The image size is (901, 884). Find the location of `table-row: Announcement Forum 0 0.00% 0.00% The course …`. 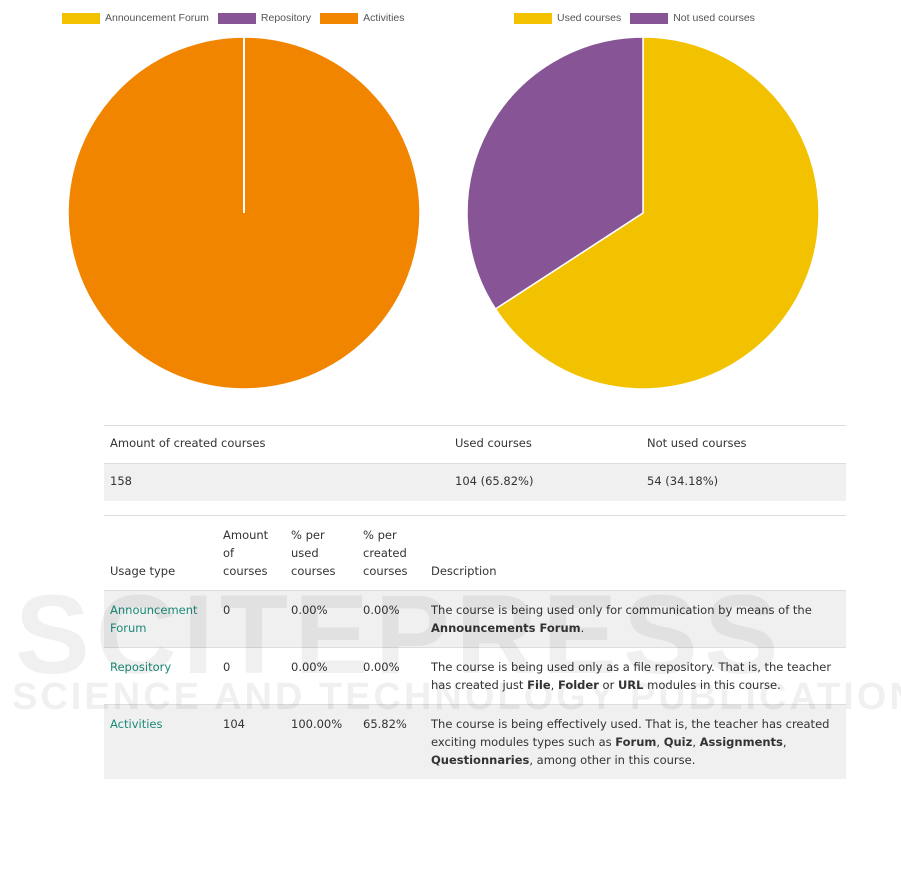

table-row: Announcement Forum 0 0.00% 0.00% The course … is located at coordinates (475, 619).